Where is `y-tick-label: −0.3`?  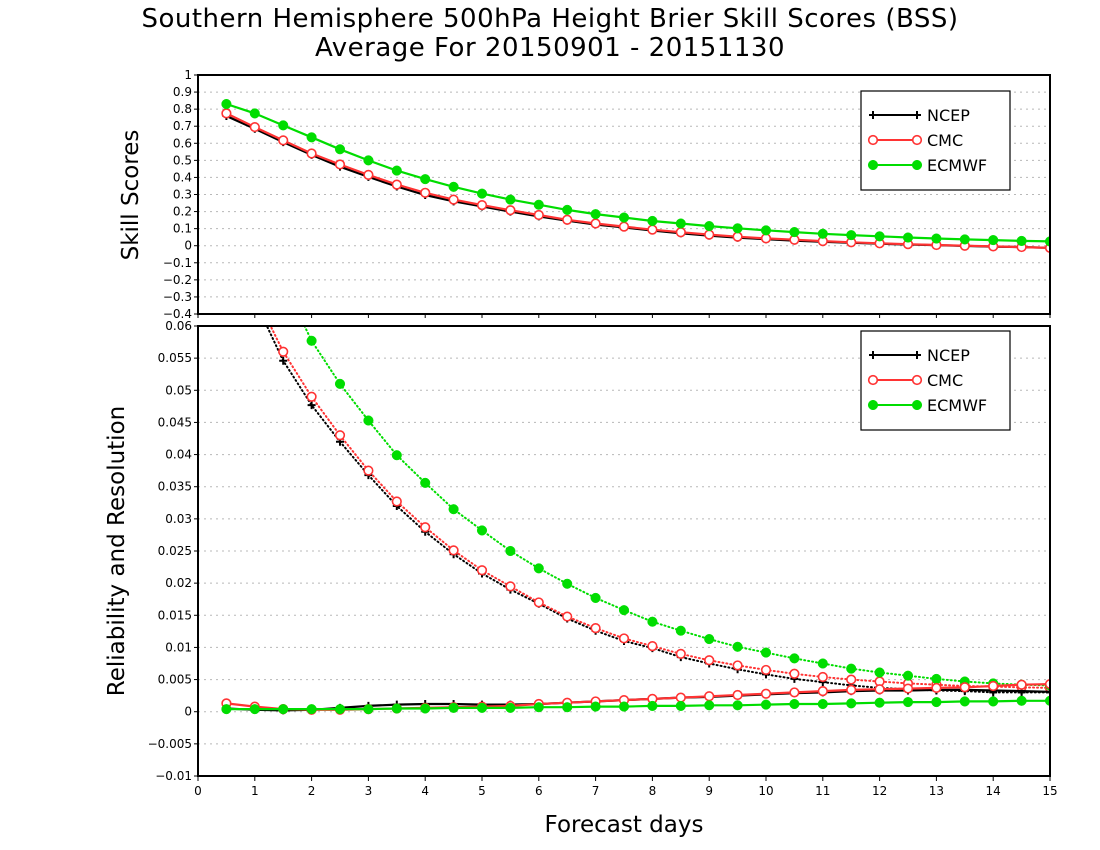 y-tick-label: −0.3 is located at coordinates (177, 297).